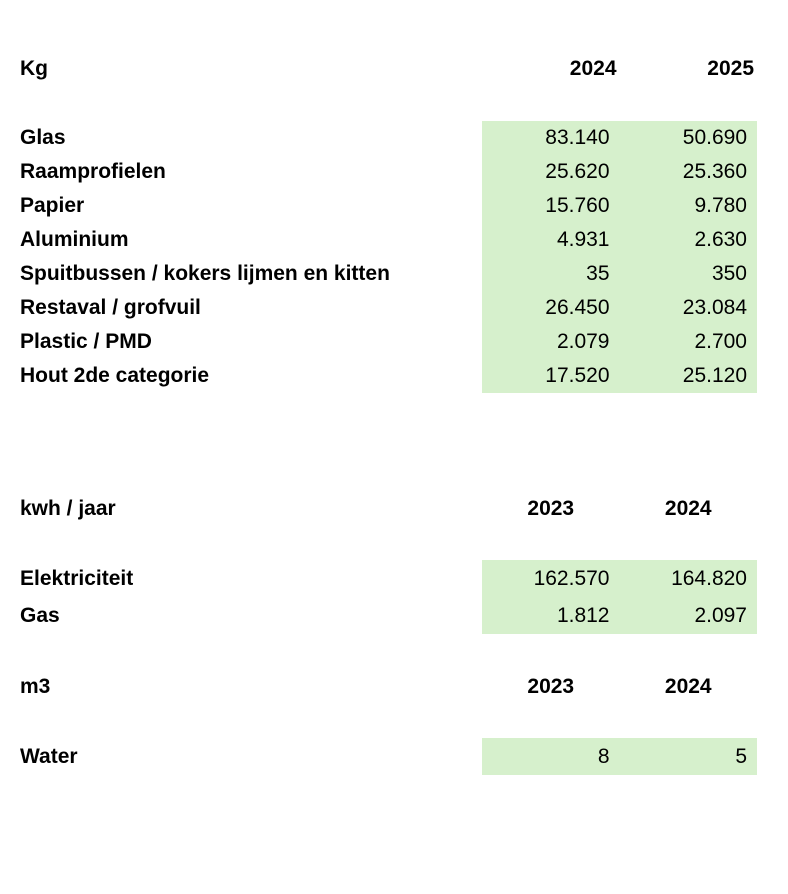 The width and height of the screenshot is (788, 894). I want to click on value-cell: 2.097, so click(720, 615).